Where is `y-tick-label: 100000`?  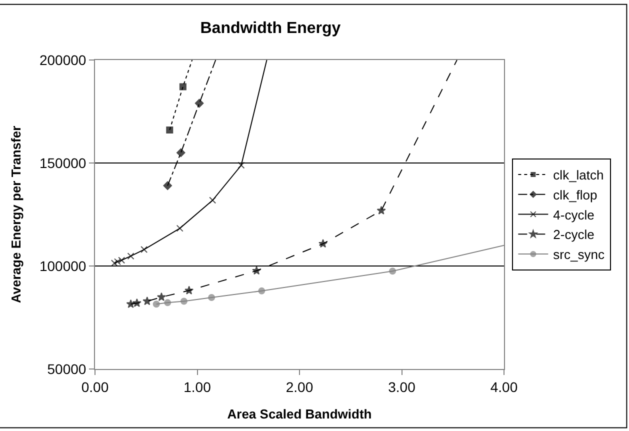
y-tick-label: 100000 is located at coordinates (62, 266).